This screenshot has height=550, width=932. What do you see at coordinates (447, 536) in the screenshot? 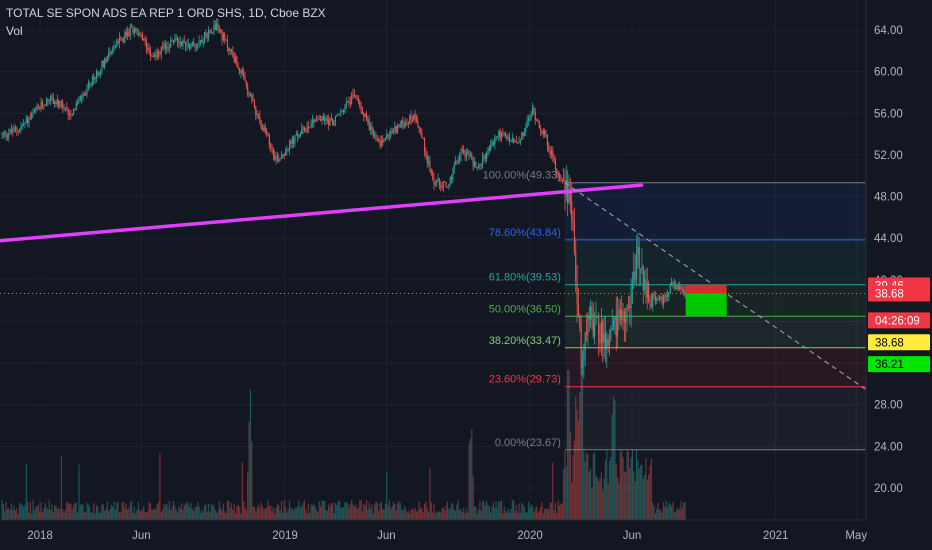
I see `time-axis: 2018 Jun 2019 Jun 2020 Jun 2021 May` at bounding box center [447, 536].